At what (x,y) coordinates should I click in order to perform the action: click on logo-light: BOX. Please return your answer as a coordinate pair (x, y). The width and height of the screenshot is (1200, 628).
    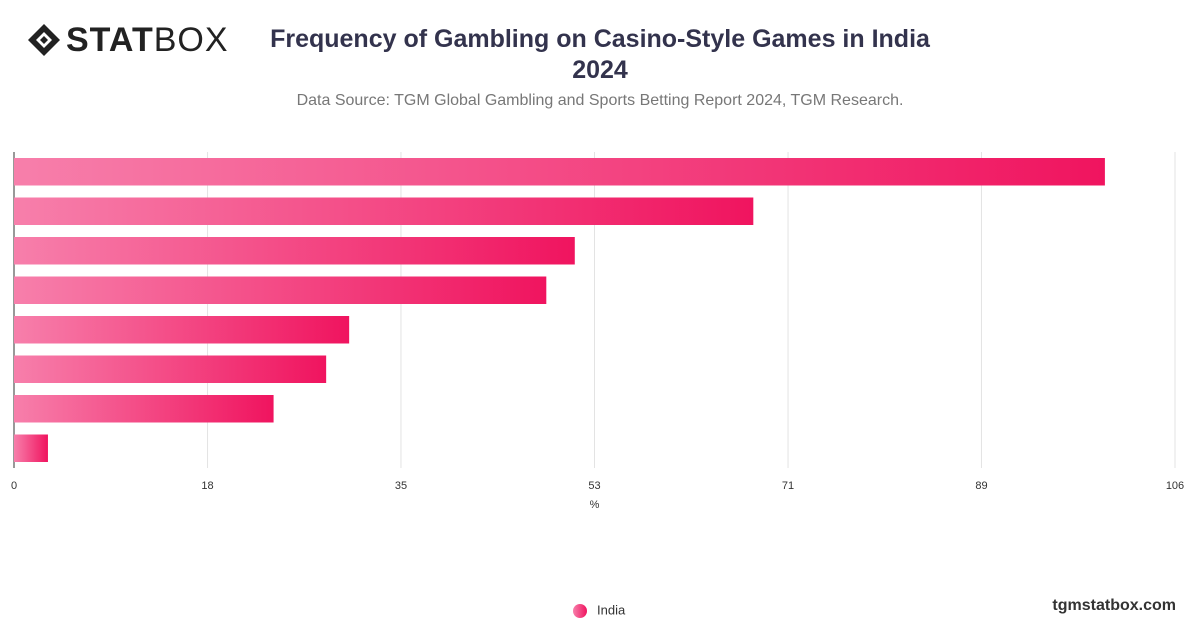
    Looking at the image, I should click on (191, 39).